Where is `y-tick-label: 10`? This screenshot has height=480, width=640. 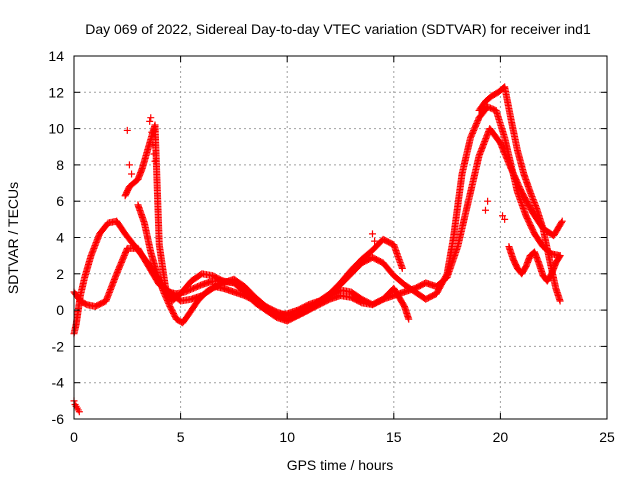
y-tick-label: 10 is located at coordinates (56, 129).